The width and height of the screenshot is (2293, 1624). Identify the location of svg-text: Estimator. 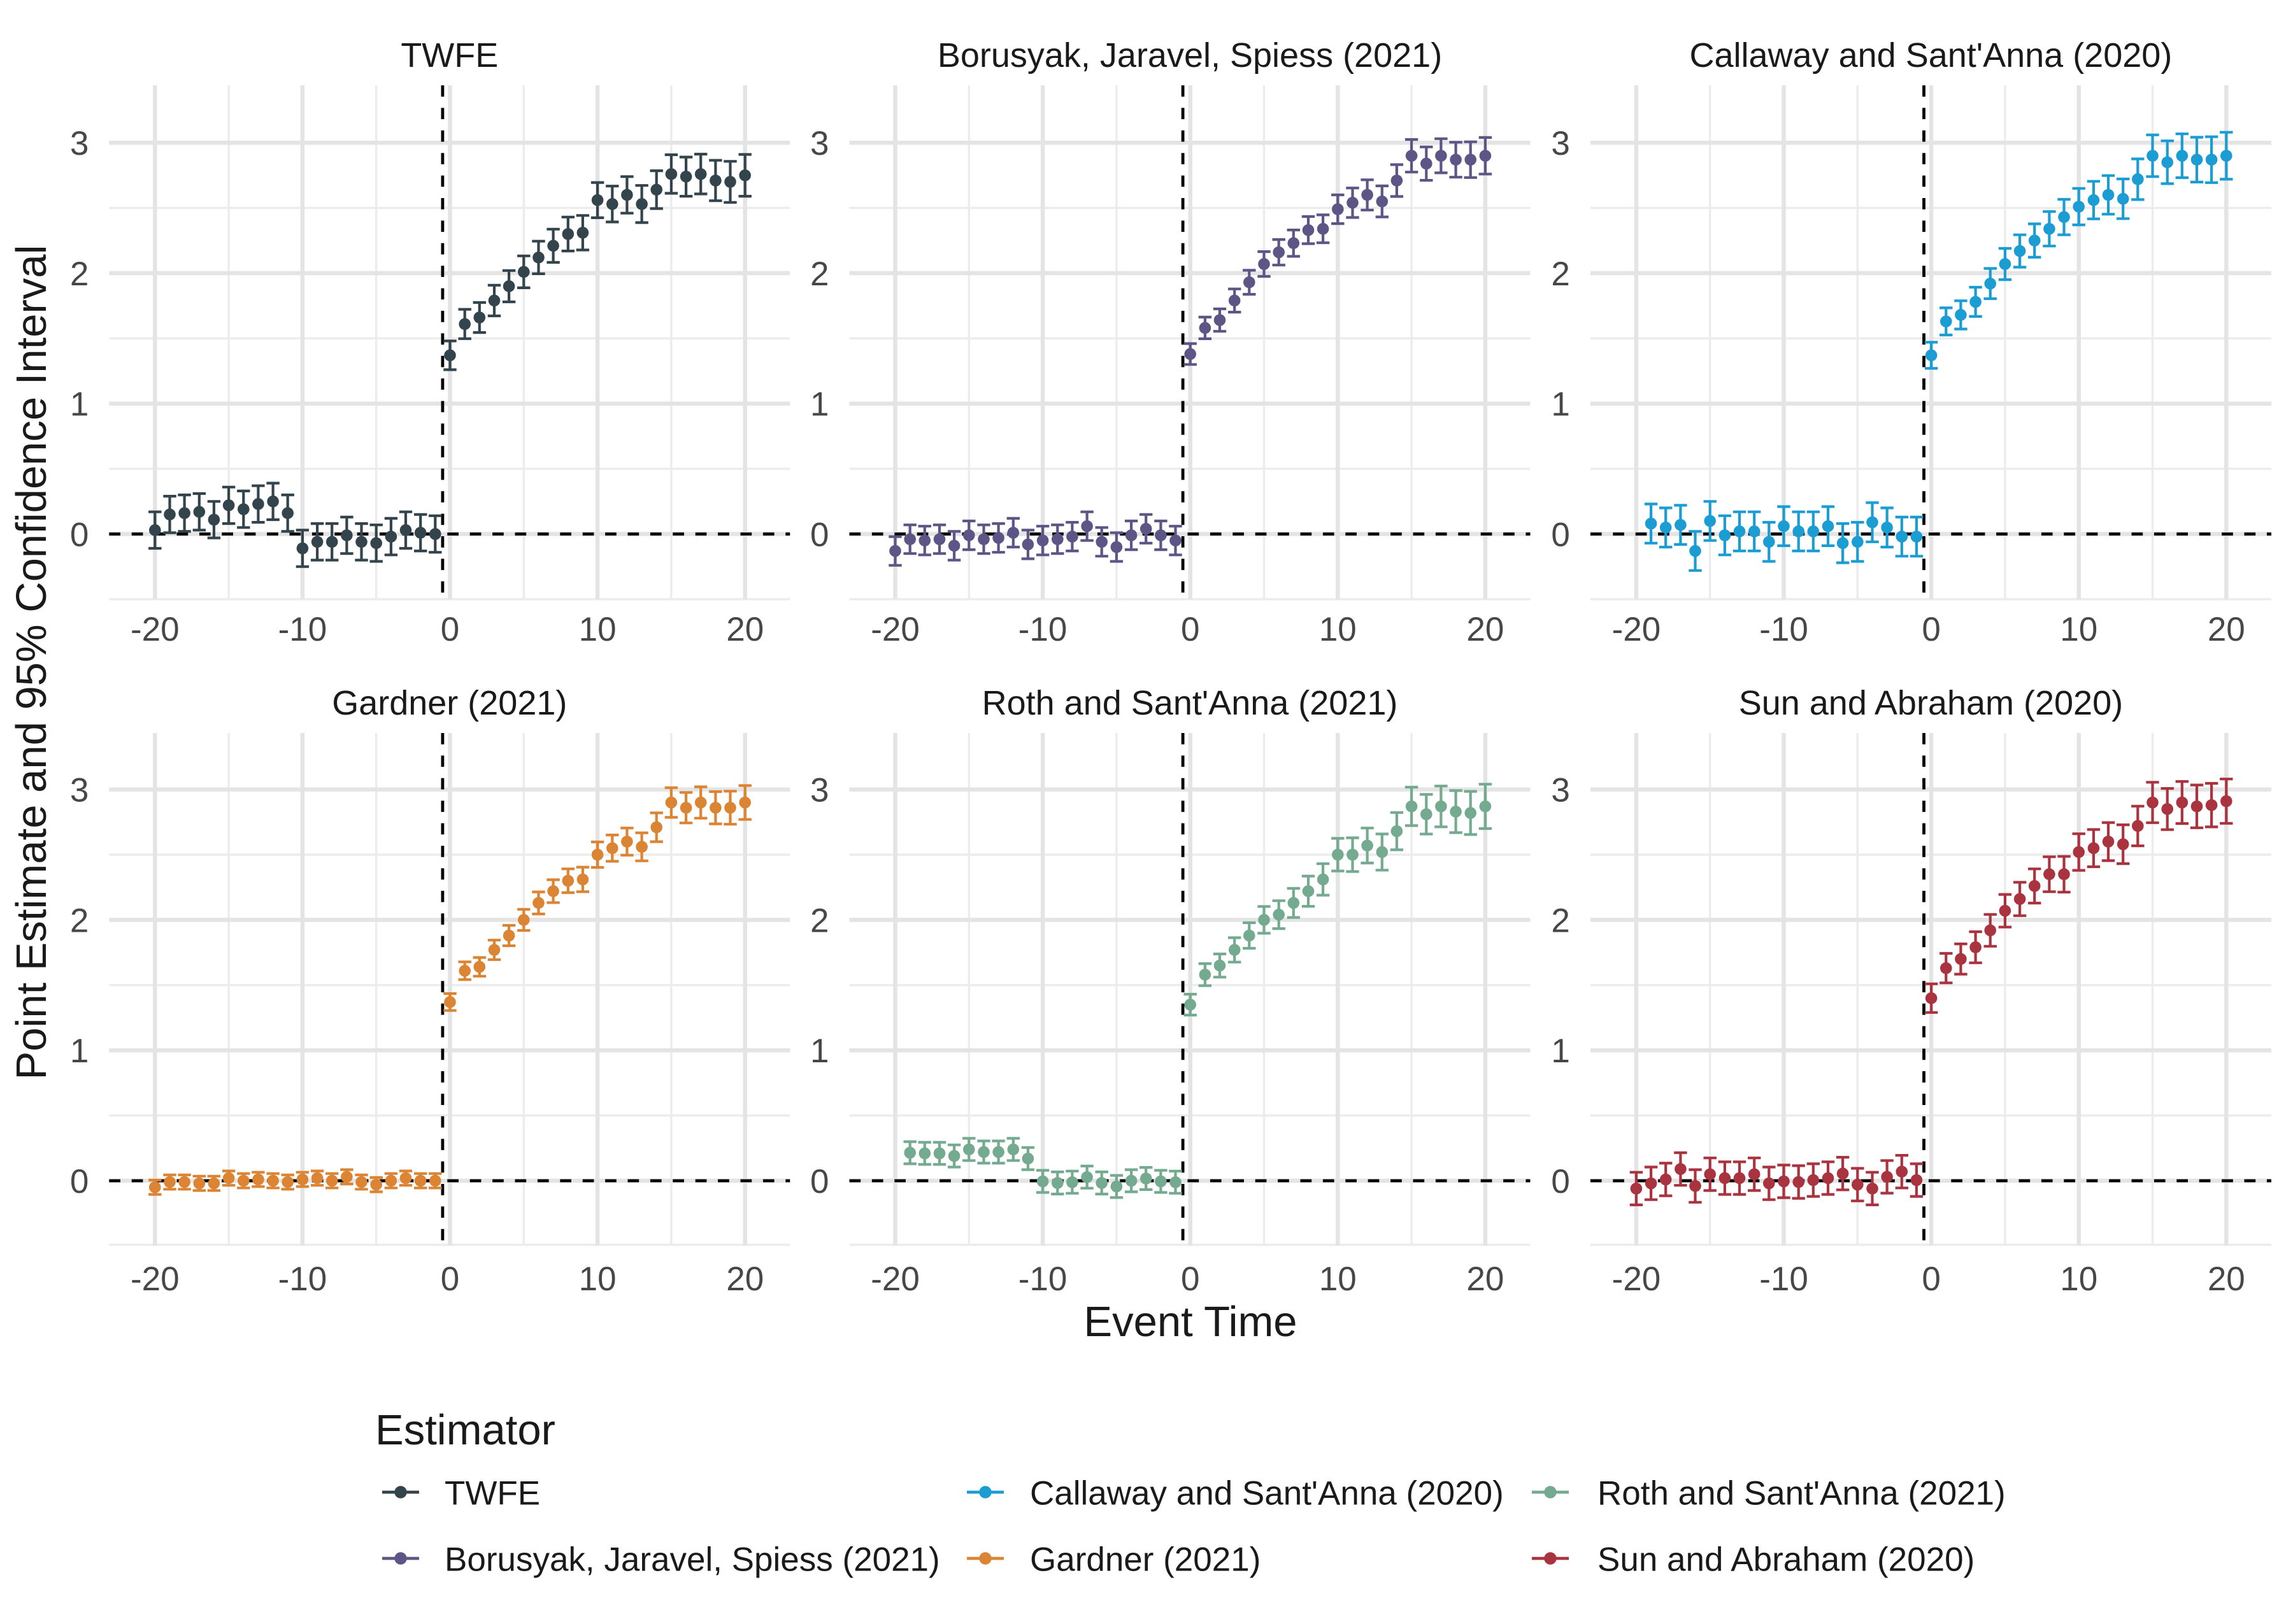
(465, 1430).